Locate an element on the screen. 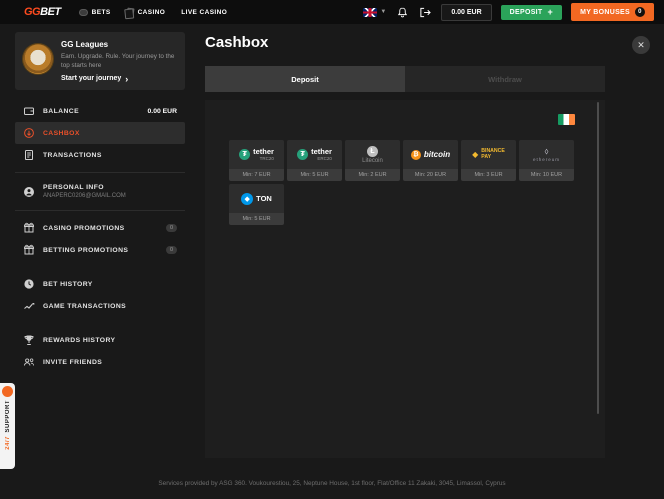  method-min-deposit: Min: 7 EUR is located at coordinates (256, 175).